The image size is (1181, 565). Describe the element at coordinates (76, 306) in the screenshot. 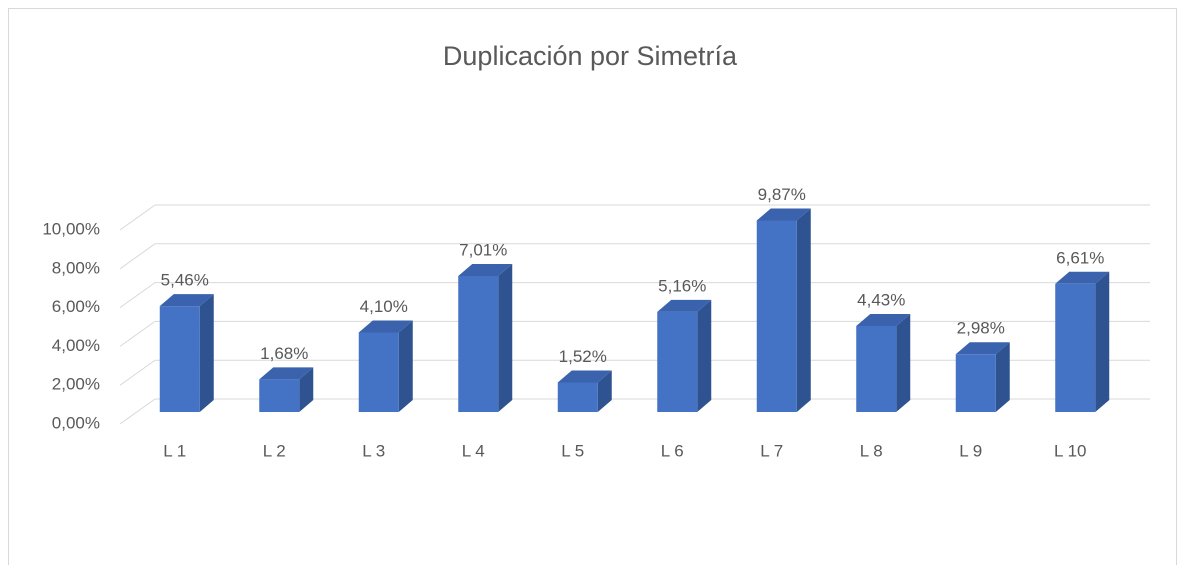

I see `y-tick-label: 6,00%` at that location.